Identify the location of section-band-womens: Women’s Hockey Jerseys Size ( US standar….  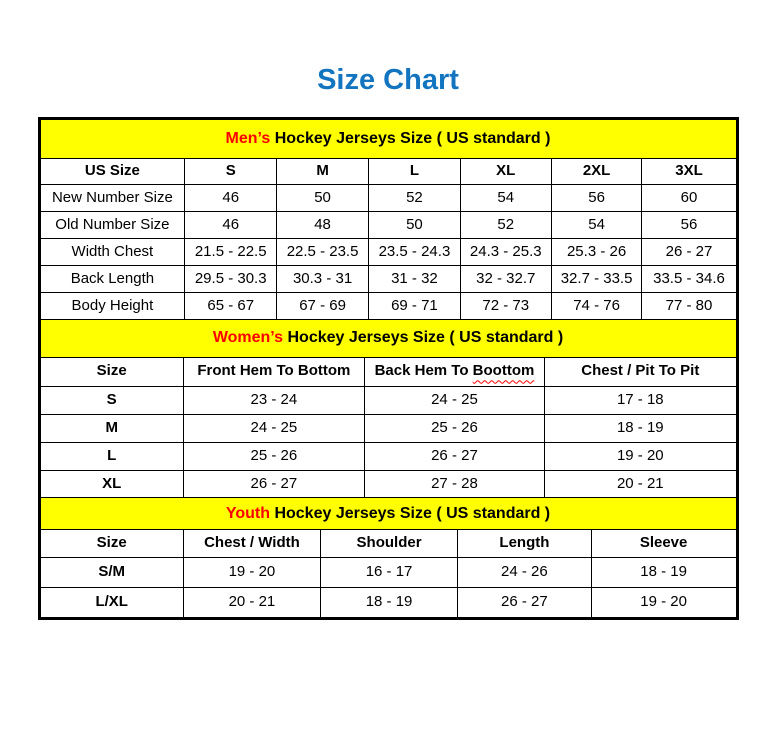
(388, 338).